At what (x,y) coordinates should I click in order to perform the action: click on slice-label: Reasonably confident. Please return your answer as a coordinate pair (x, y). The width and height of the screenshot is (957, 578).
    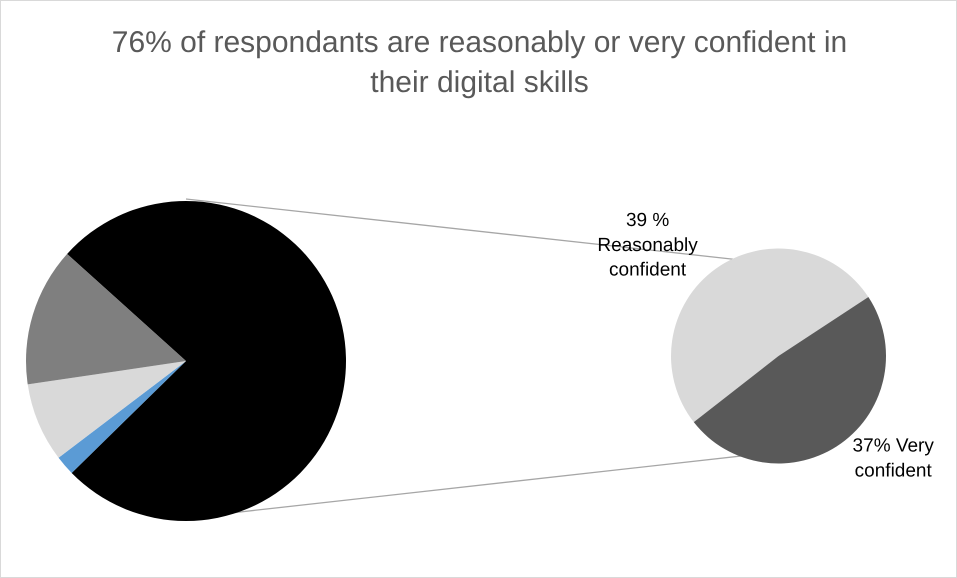
    Looking at the image, I should click on (647, 257).